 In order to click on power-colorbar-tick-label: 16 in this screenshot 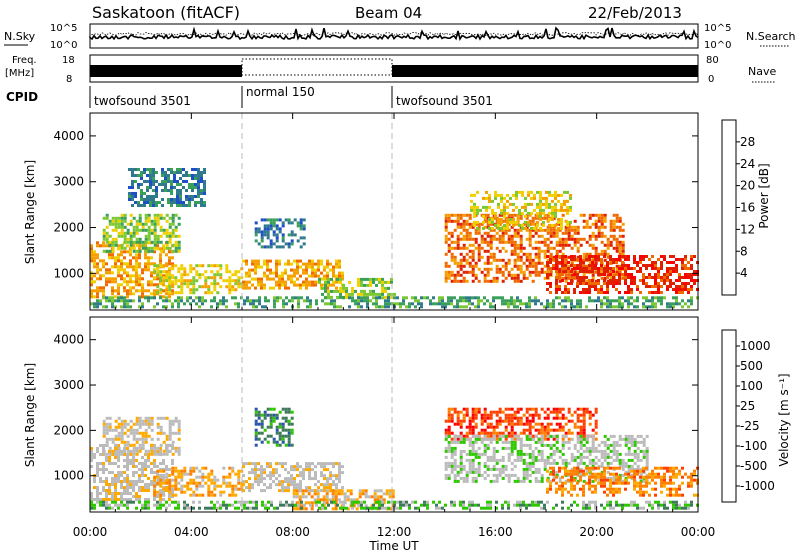, I will do `click(747, 208)`.